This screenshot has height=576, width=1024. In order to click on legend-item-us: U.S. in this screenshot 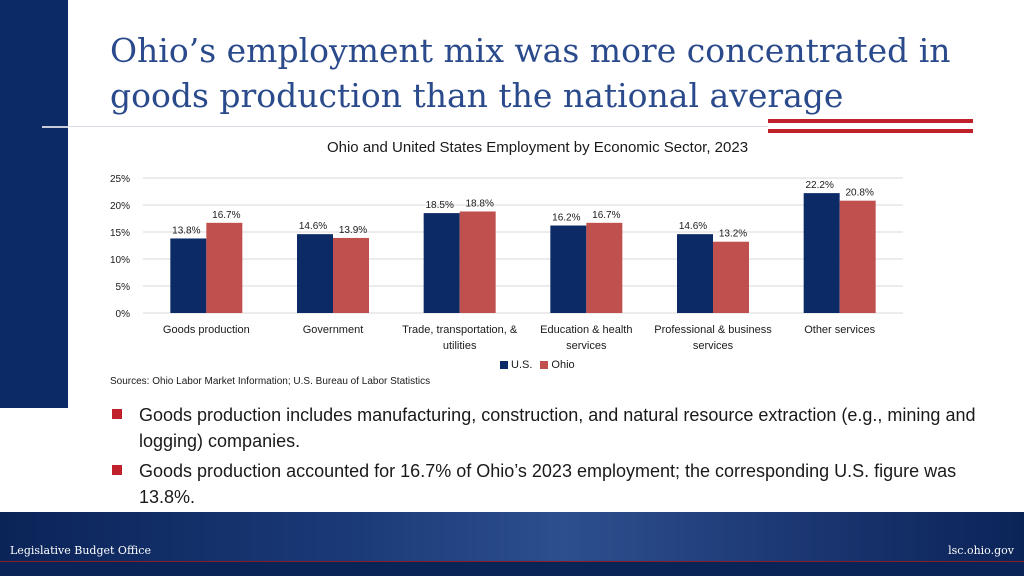, I will do `click(516, 365)`.